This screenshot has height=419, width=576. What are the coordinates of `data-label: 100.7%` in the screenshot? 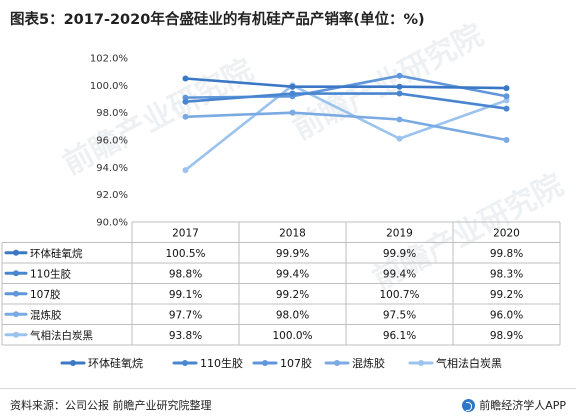 It's located at (399, 295).